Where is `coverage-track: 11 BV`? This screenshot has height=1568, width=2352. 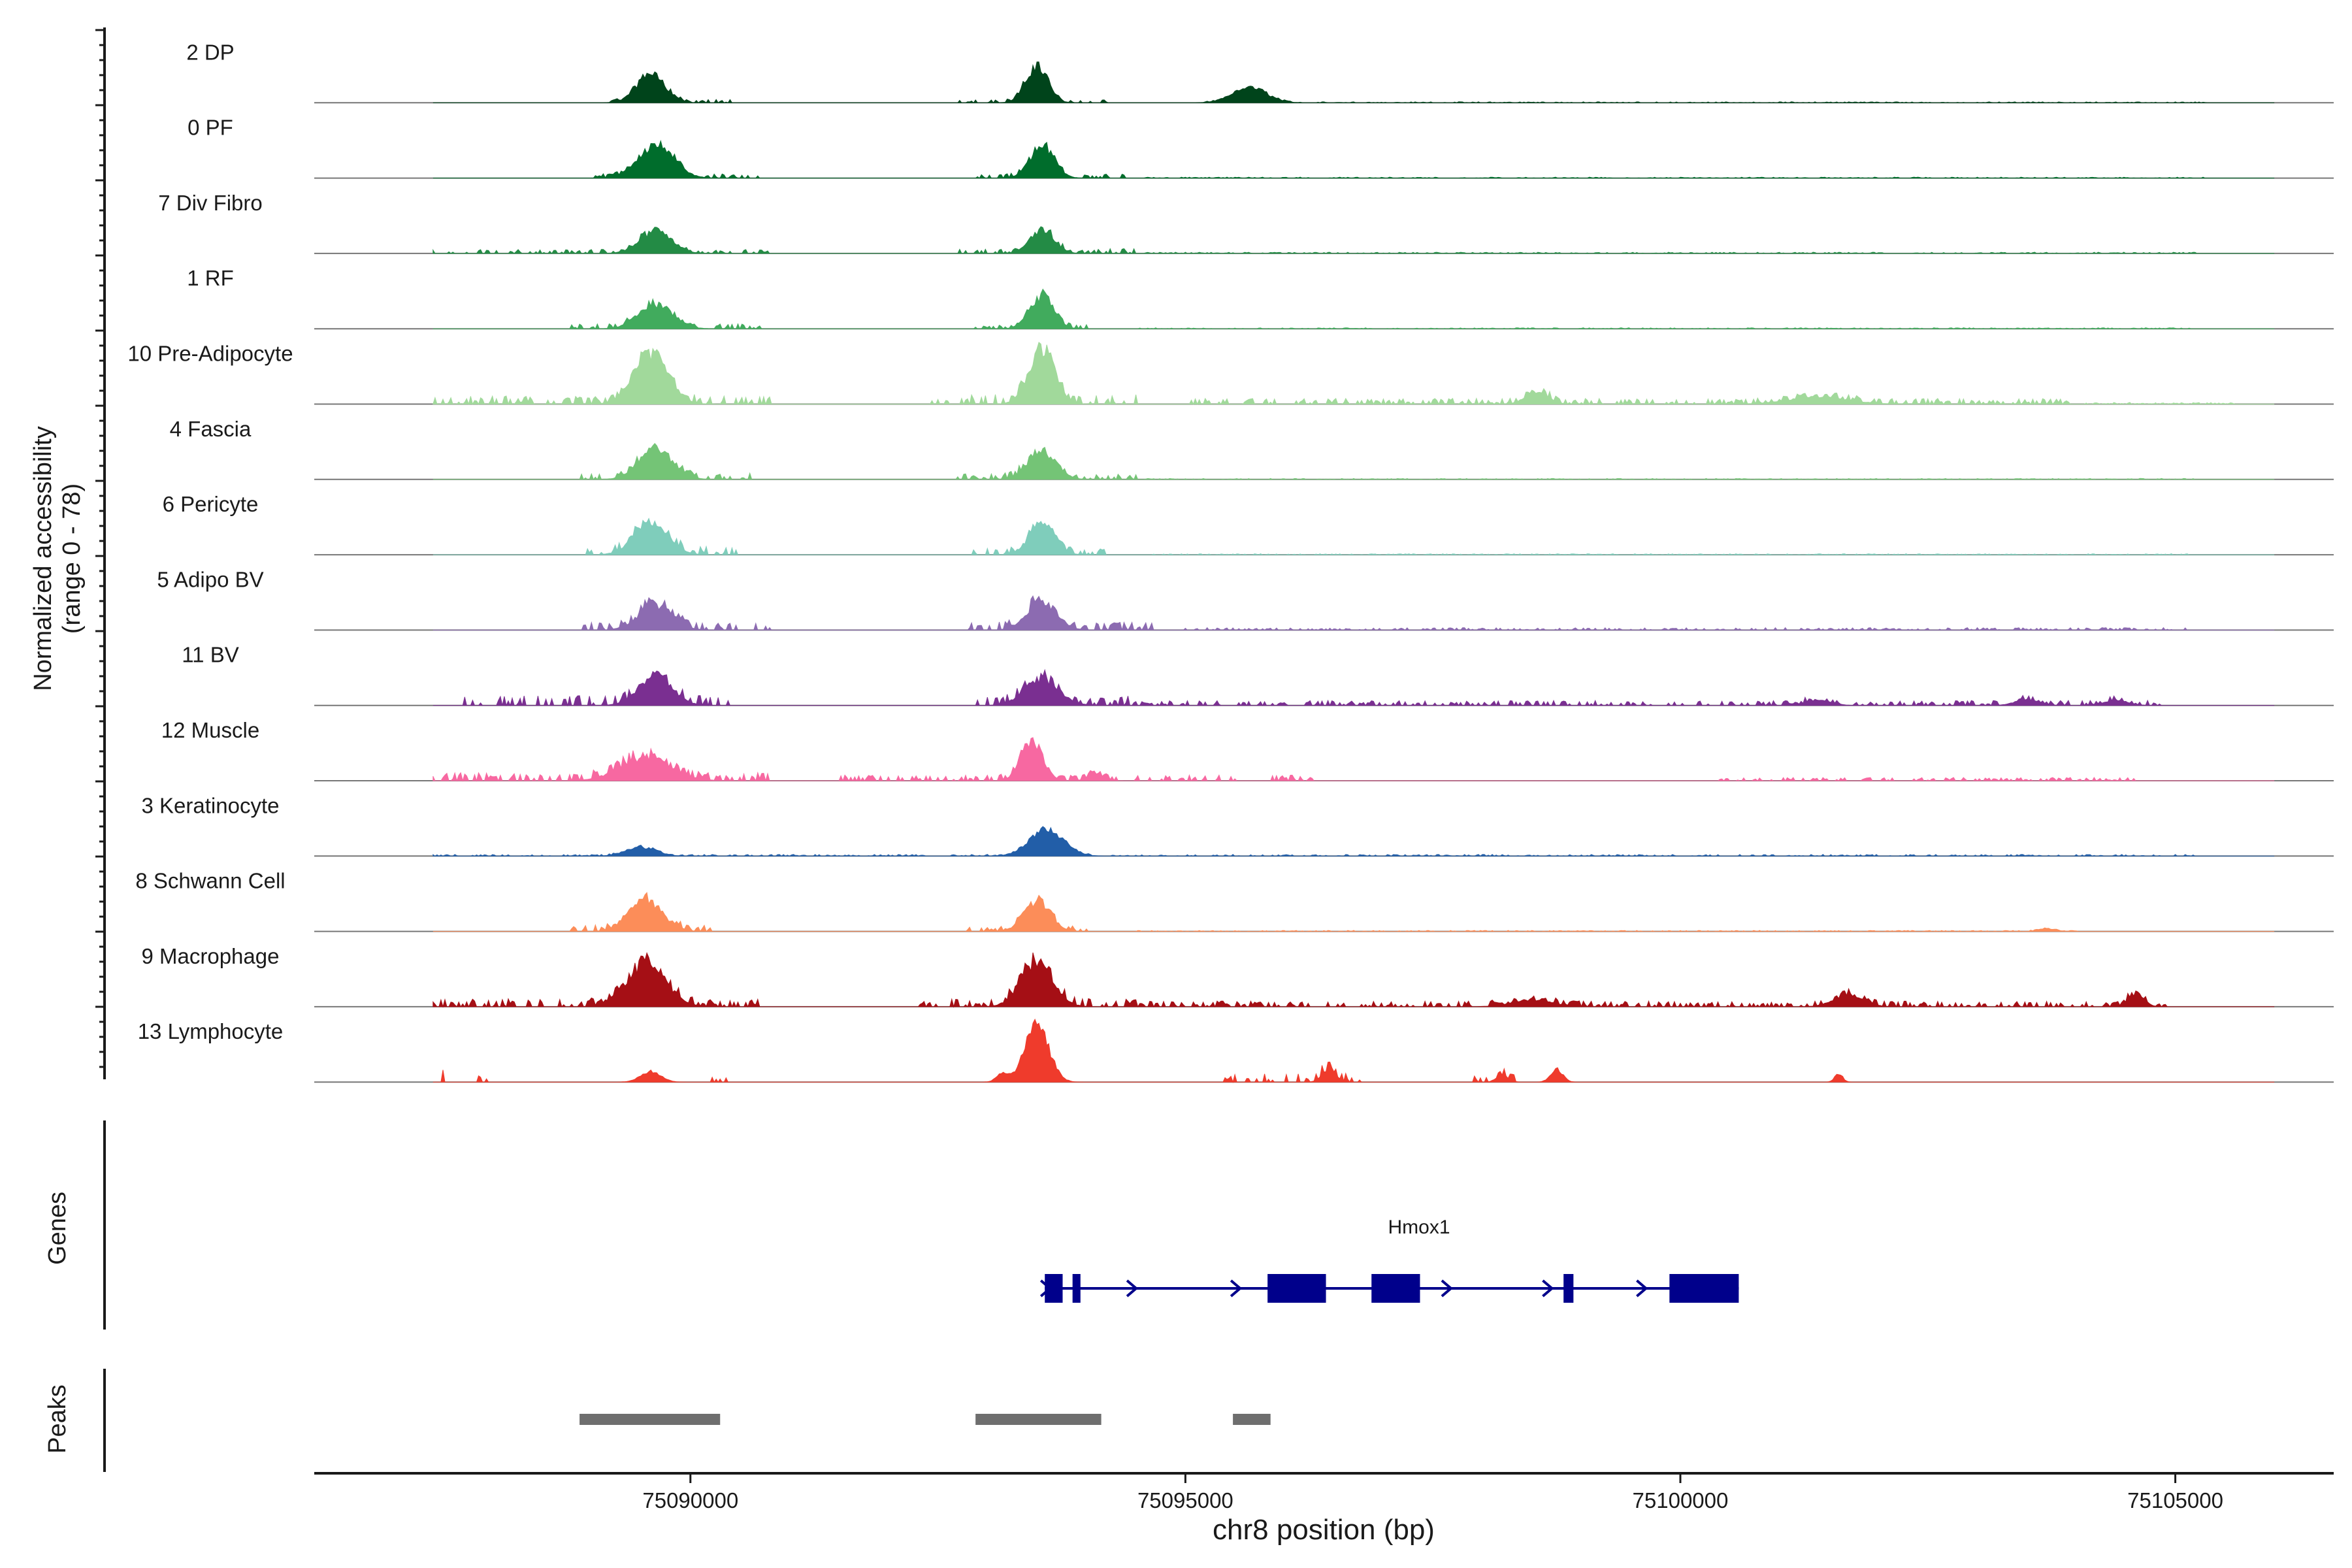 coverage-track: 11 BV is located at coordinates (1258, 675).